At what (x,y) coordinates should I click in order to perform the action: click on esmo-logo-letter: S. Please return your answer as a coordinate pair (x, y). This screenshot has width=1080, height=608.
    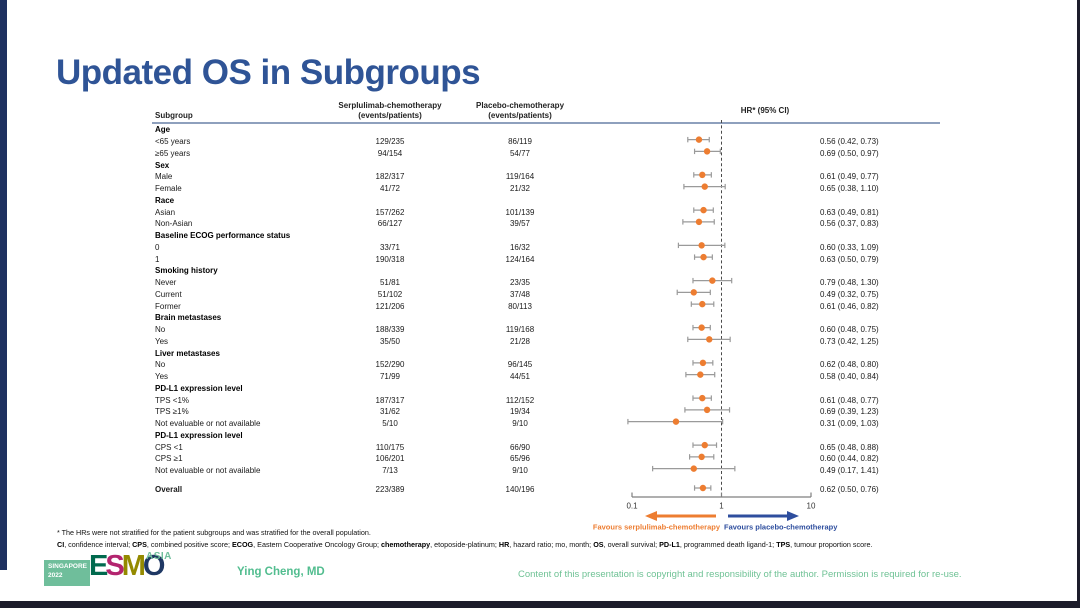
    Looking at the image, I should click on (114, 566).